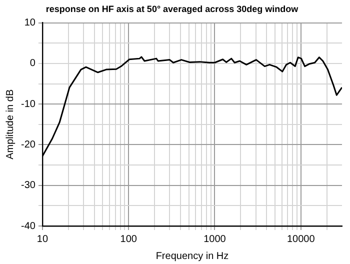 The width and height of the screenshot is (350, 264). Describe the element at coordinates (129, 239) in the screenshot. I see `x-tick-label: 100` at that location.